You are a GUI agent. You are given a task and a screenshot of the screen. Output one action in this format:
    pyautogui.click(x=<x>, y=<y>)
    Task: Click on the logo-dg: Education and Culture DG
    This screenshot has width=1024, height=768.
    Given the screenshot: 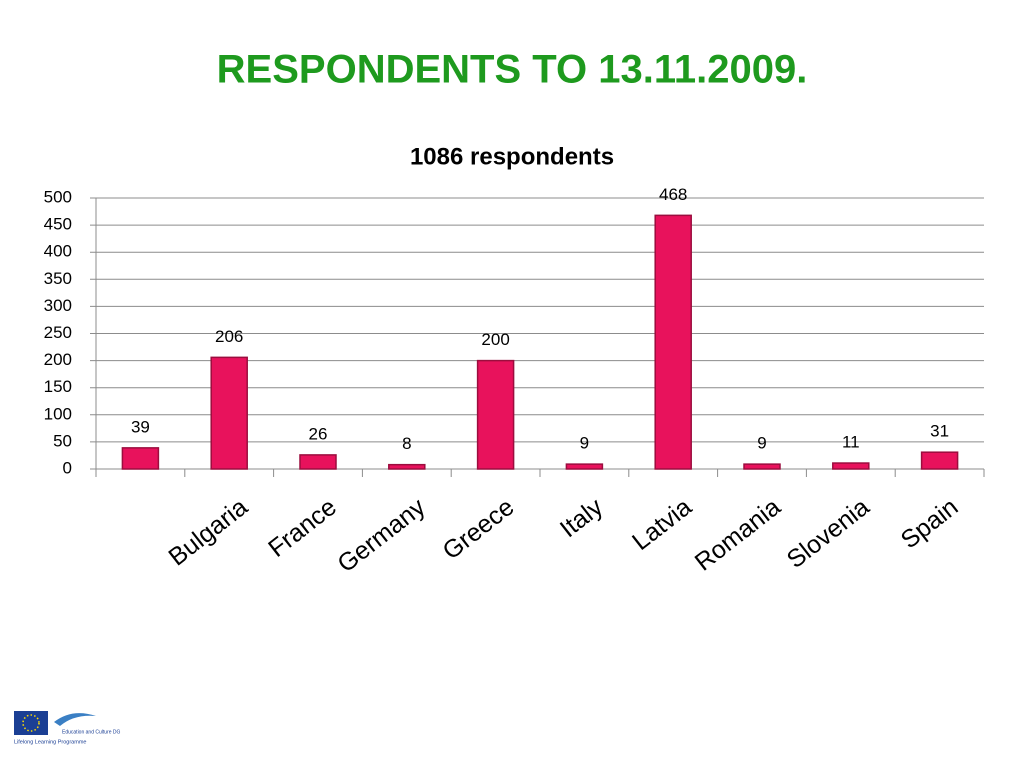 What is the action you would take?
    pyautogui.click(x=91, y=732)
    